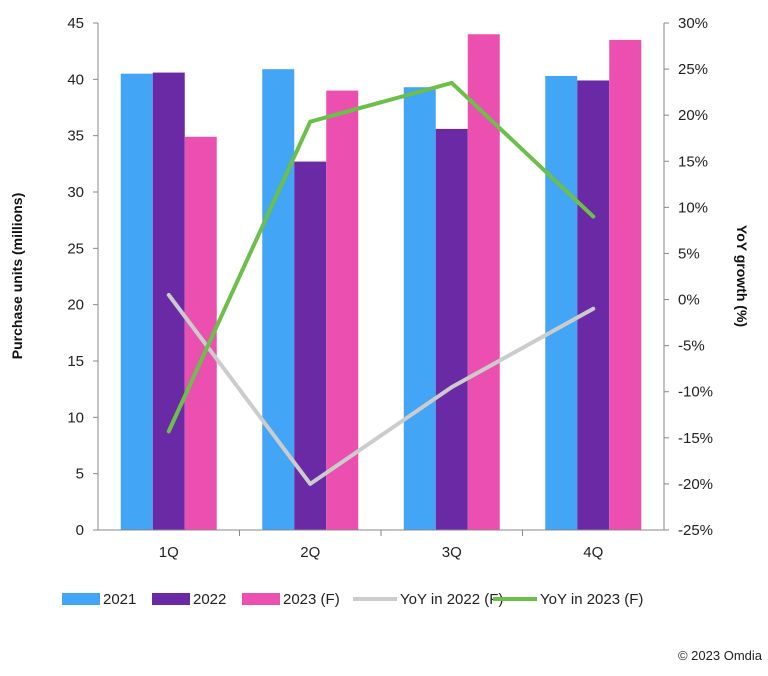  What do you see at coordinates (689, 300) in the screenshot?
I see `y2-tick-label: 0%` at bounding box center [689, 300].